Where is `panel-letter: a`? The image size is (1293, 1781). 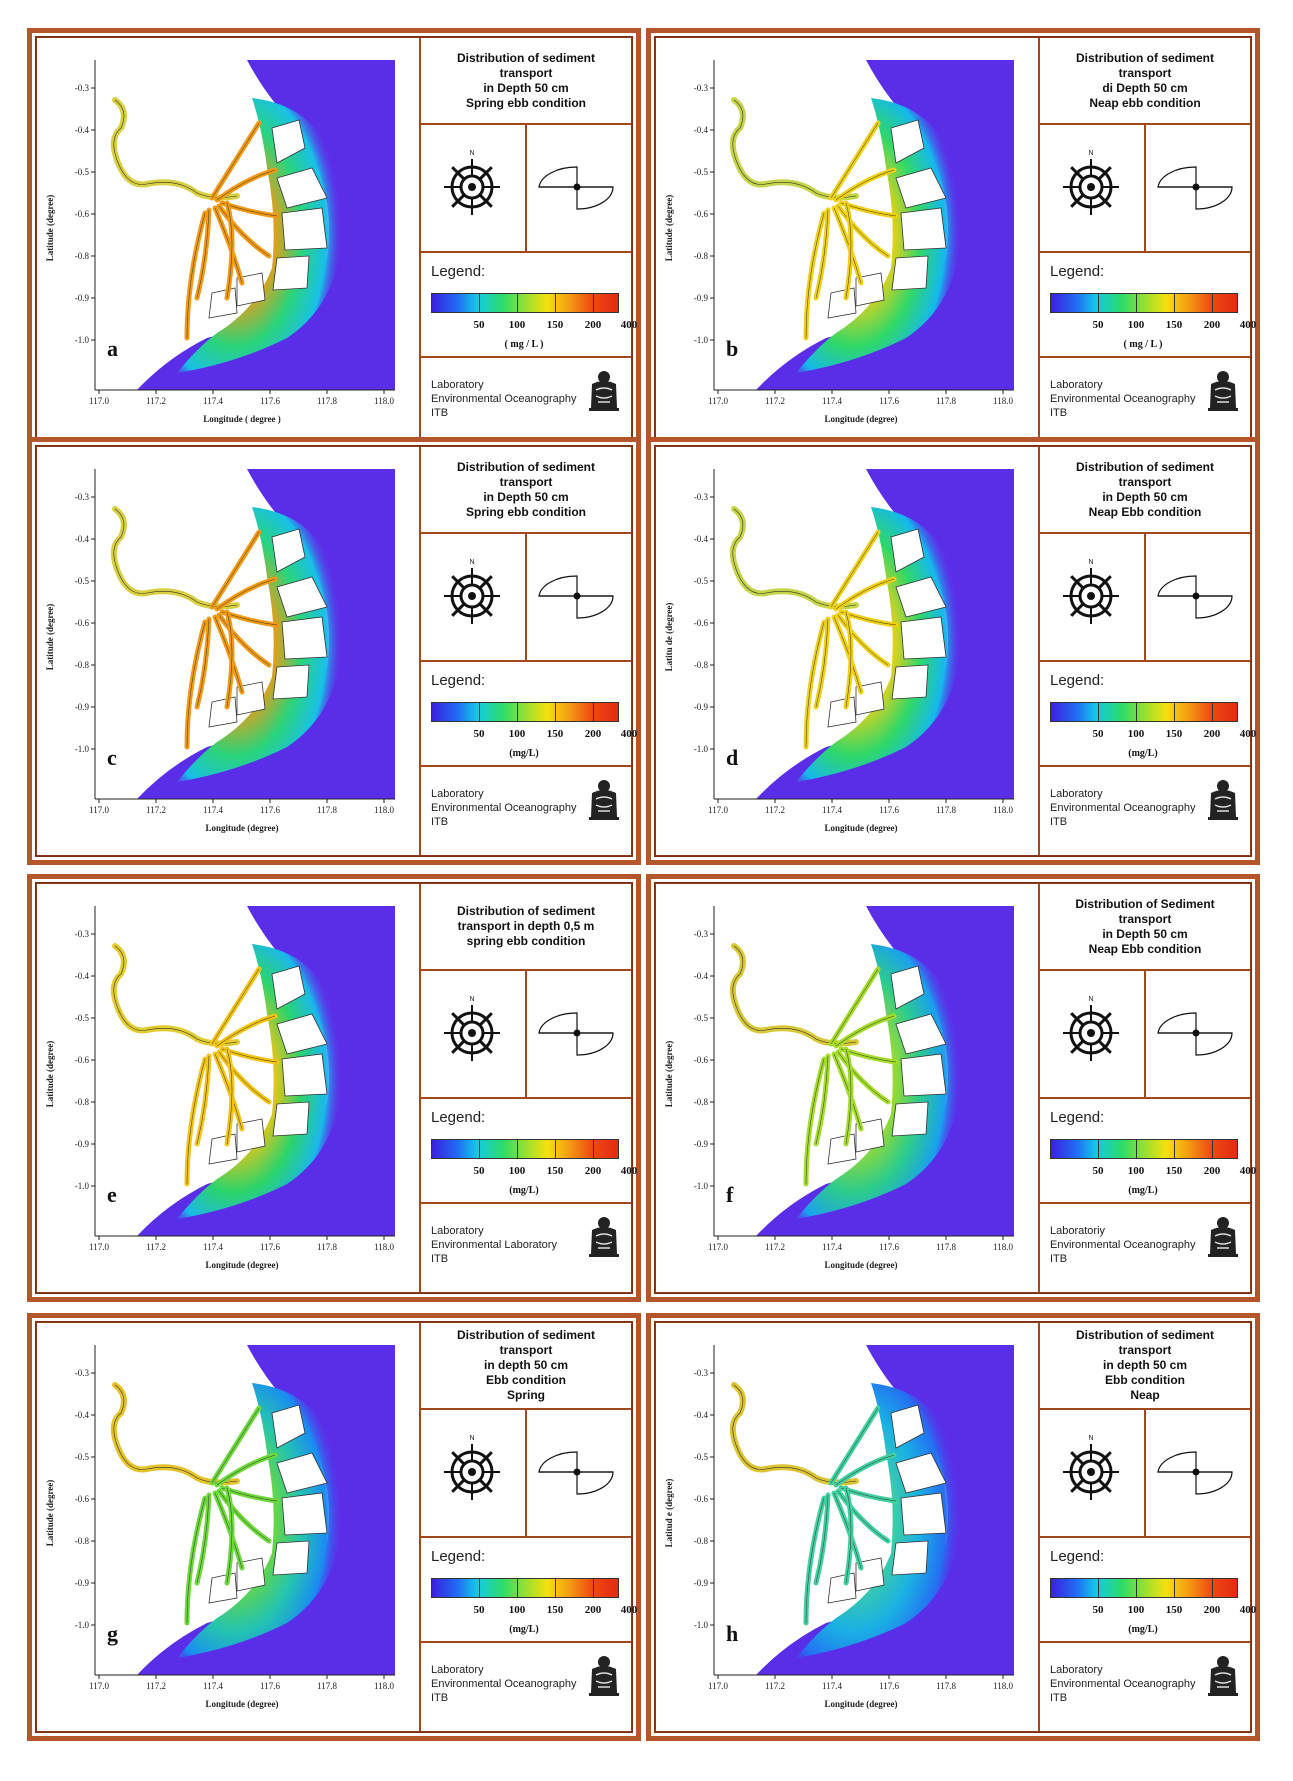 panel-letter: a is located at coordinates (112, 348).